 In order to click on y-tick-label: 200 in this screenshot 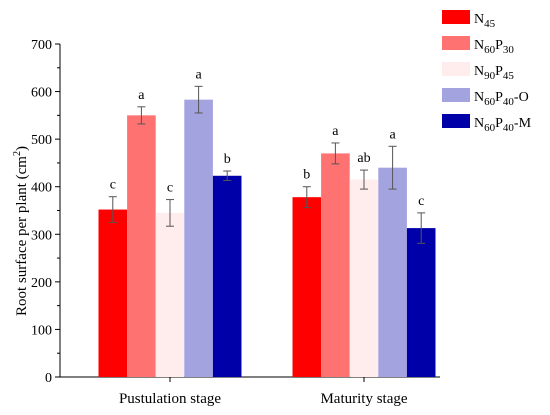, I will do `click(41, 283)`.